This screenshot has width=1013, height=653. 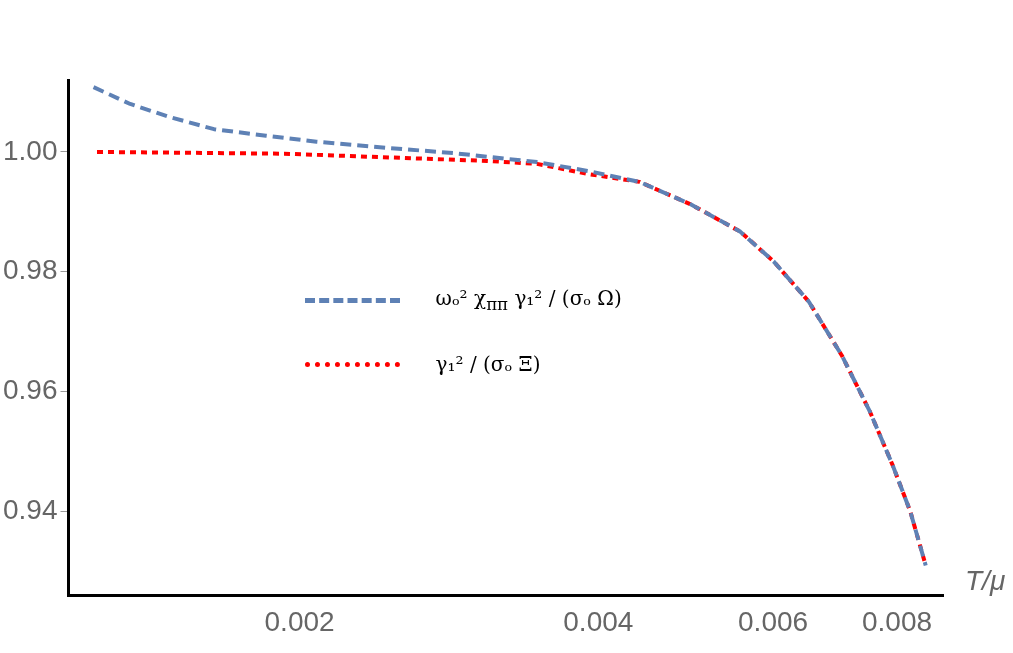 What do you see at coordinates (30, 510) in the screenshot?
I see `y-tick-label: 0.94` at bounding box center [30, 510].